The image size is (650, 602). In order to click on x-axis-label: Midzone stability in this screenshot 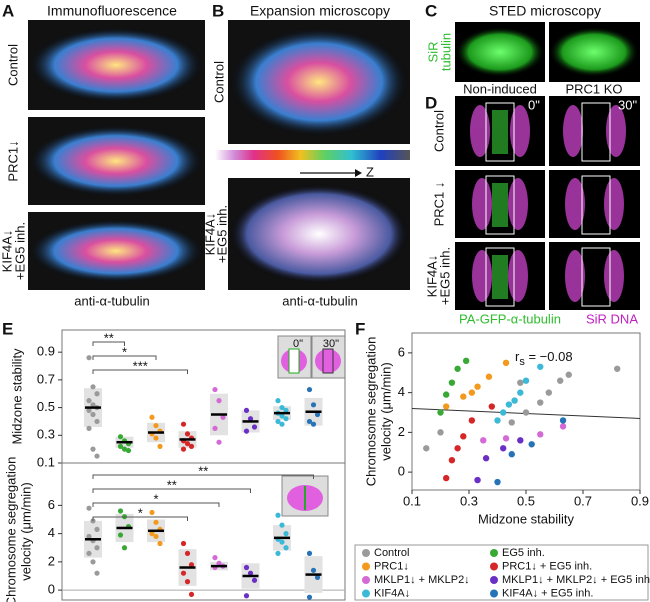, I will do `click(526, 518)`.